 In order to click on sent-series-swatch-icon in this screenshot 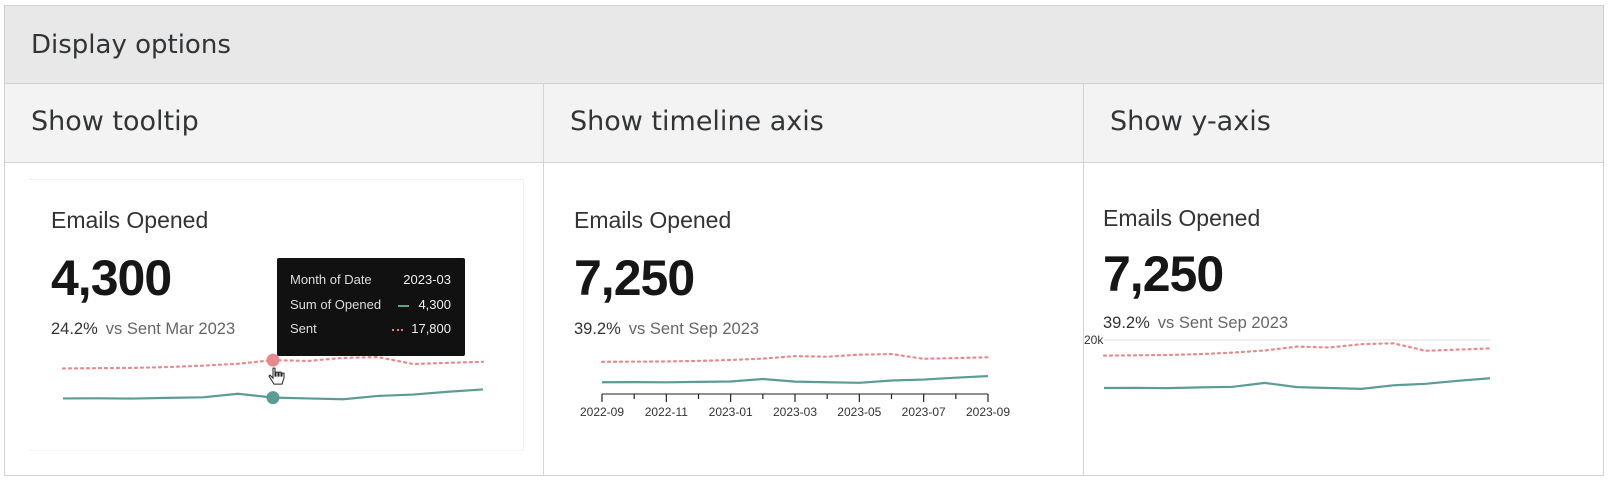, I will do `click(397, 330)`.